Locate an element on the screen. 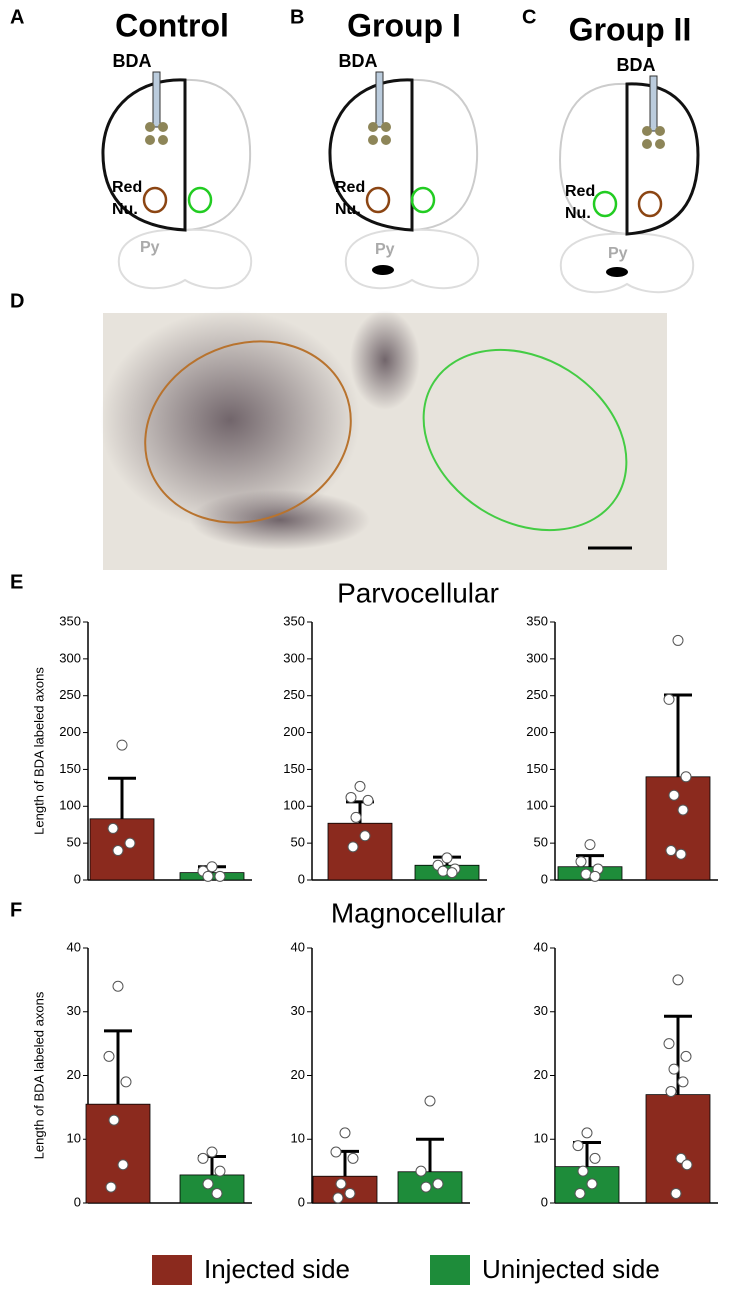 Image resolution: width=739 pixels, height=1300 pixels. diagram: B Group I BDA Red Nu. Py is located at coordinates (385, 148).